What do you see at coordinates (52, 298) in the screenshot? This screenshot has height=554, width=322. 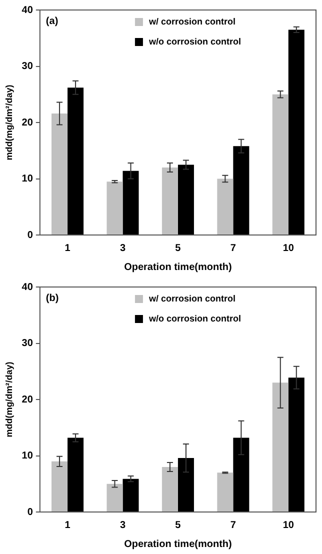 I see `annotation: (b)` at bounding box center [52, 298].